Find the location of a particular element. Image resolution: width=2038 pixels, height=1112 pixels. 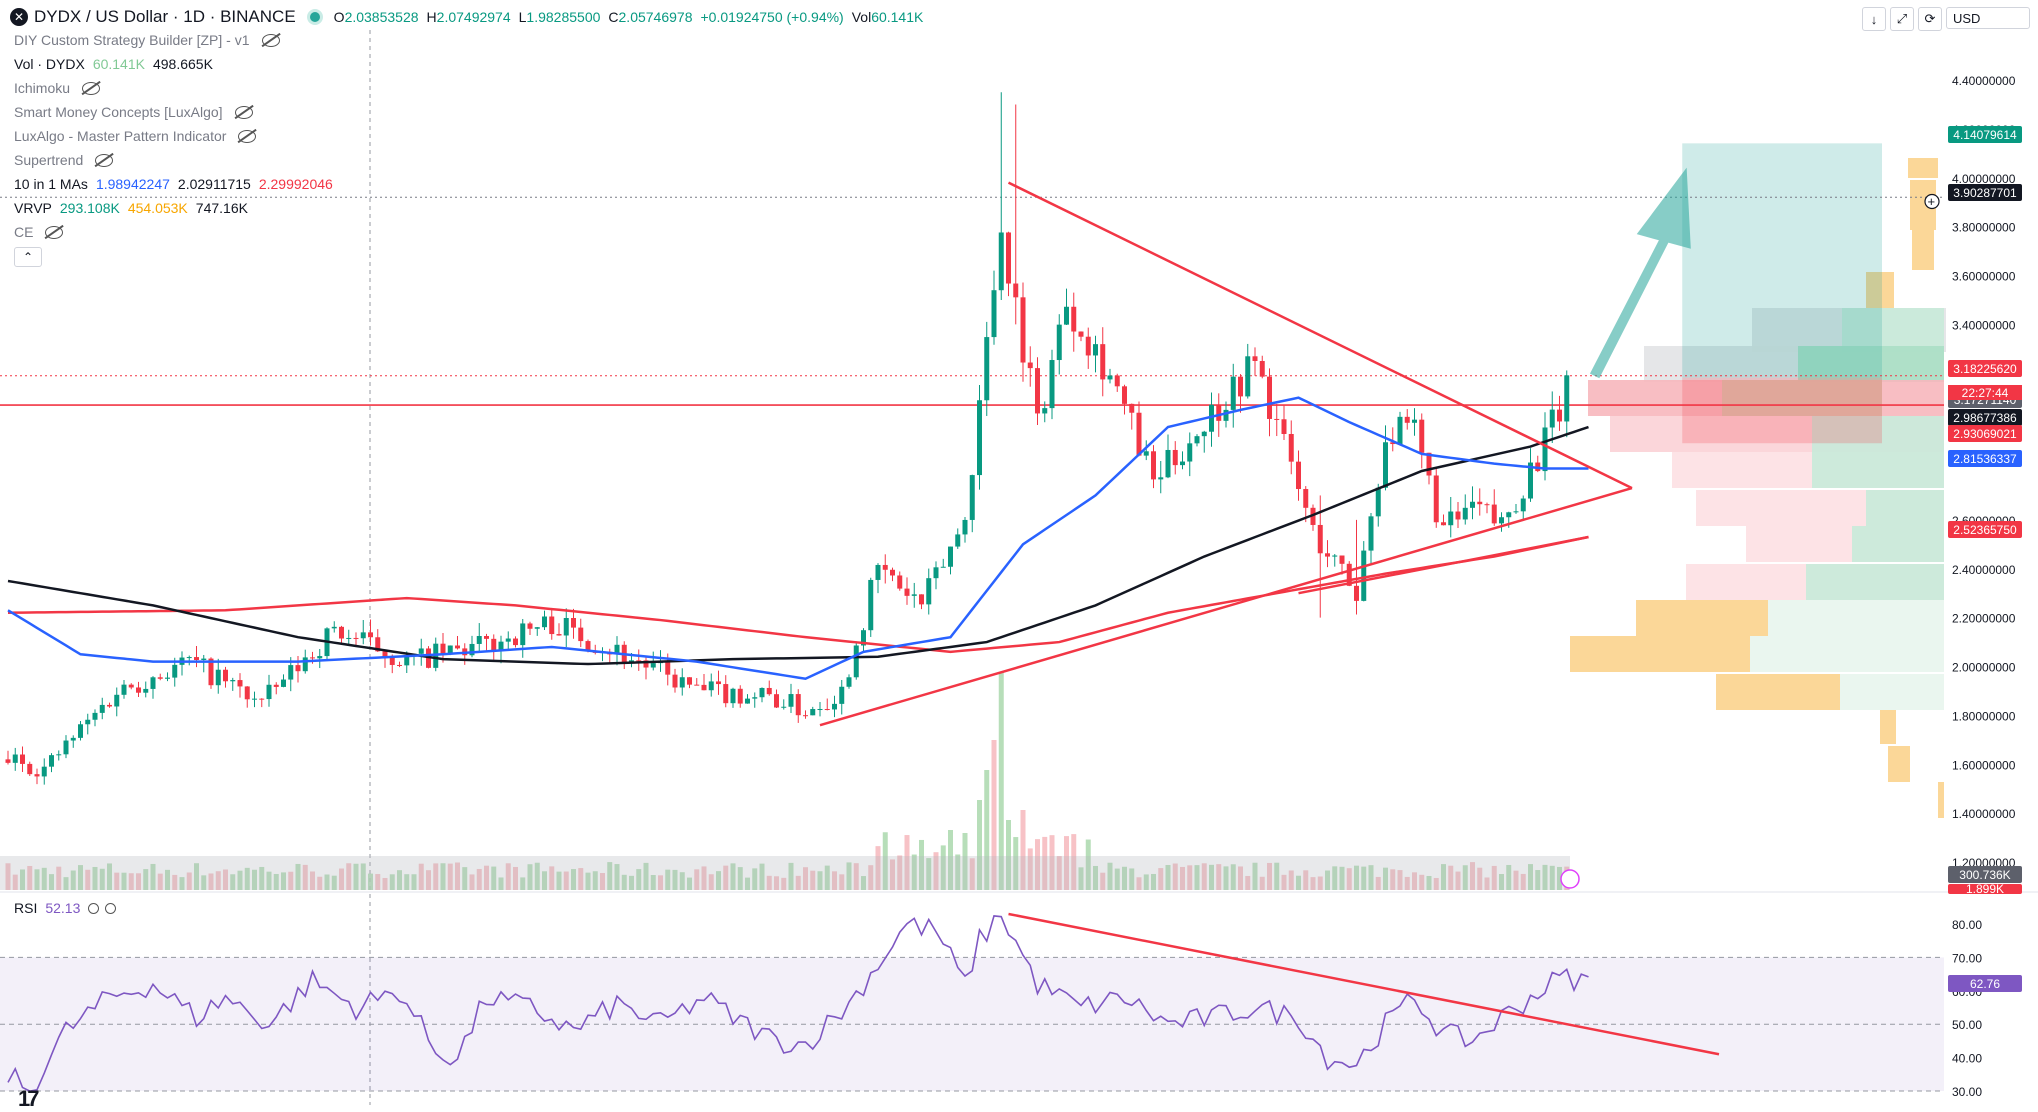

legend-value: 60.141K is located at coordinates (118, 64).